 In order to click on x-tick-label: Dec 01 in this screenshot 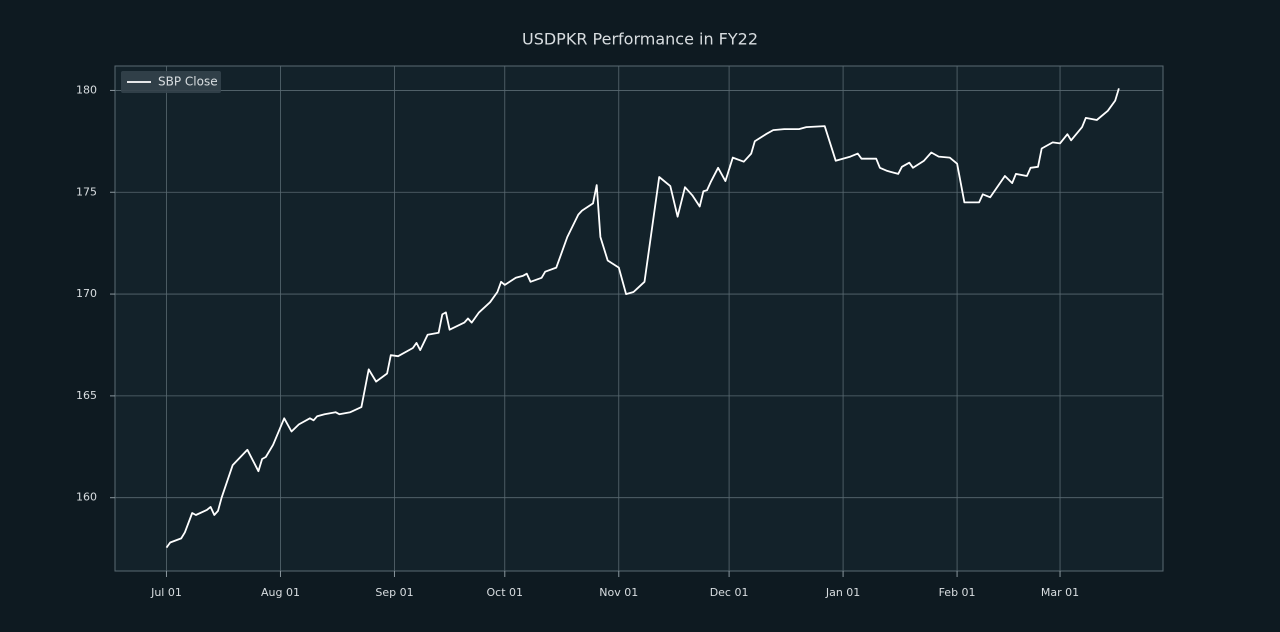, I will do `click(729, 592)`.